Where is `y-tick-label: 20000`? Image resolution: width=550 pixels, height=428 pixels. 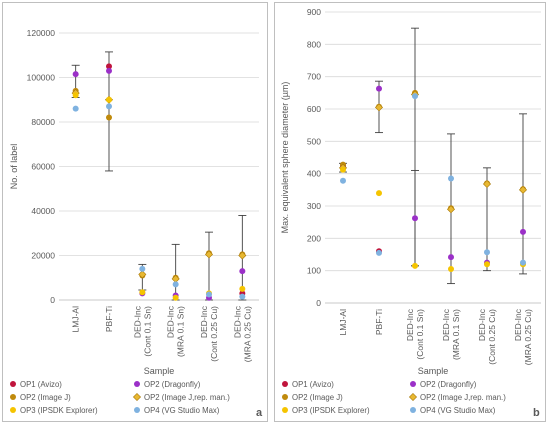
y-tick-label: 20000 is located at coordinates (43, 256).